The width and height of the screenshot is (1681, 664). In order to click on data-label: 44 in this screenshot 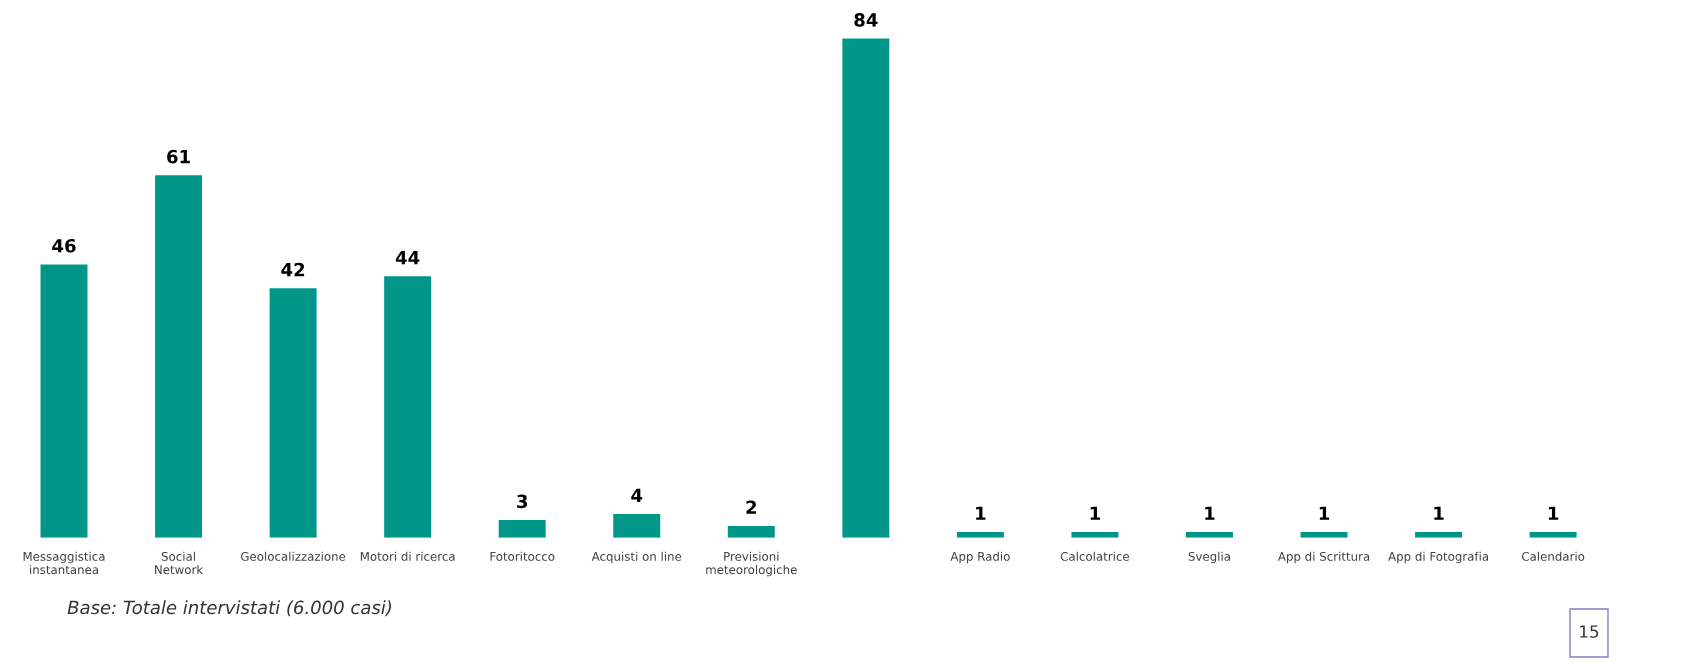, I will do `click(407, 258)`.